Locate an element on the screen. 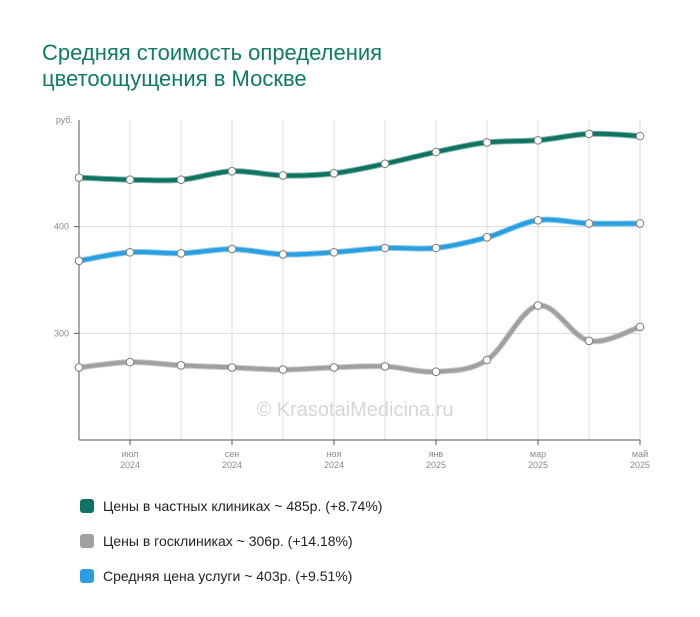  legend-item-public: Цены в госклиниках ~ 306р. (+14.18%) is located at coordinates (231, 540).